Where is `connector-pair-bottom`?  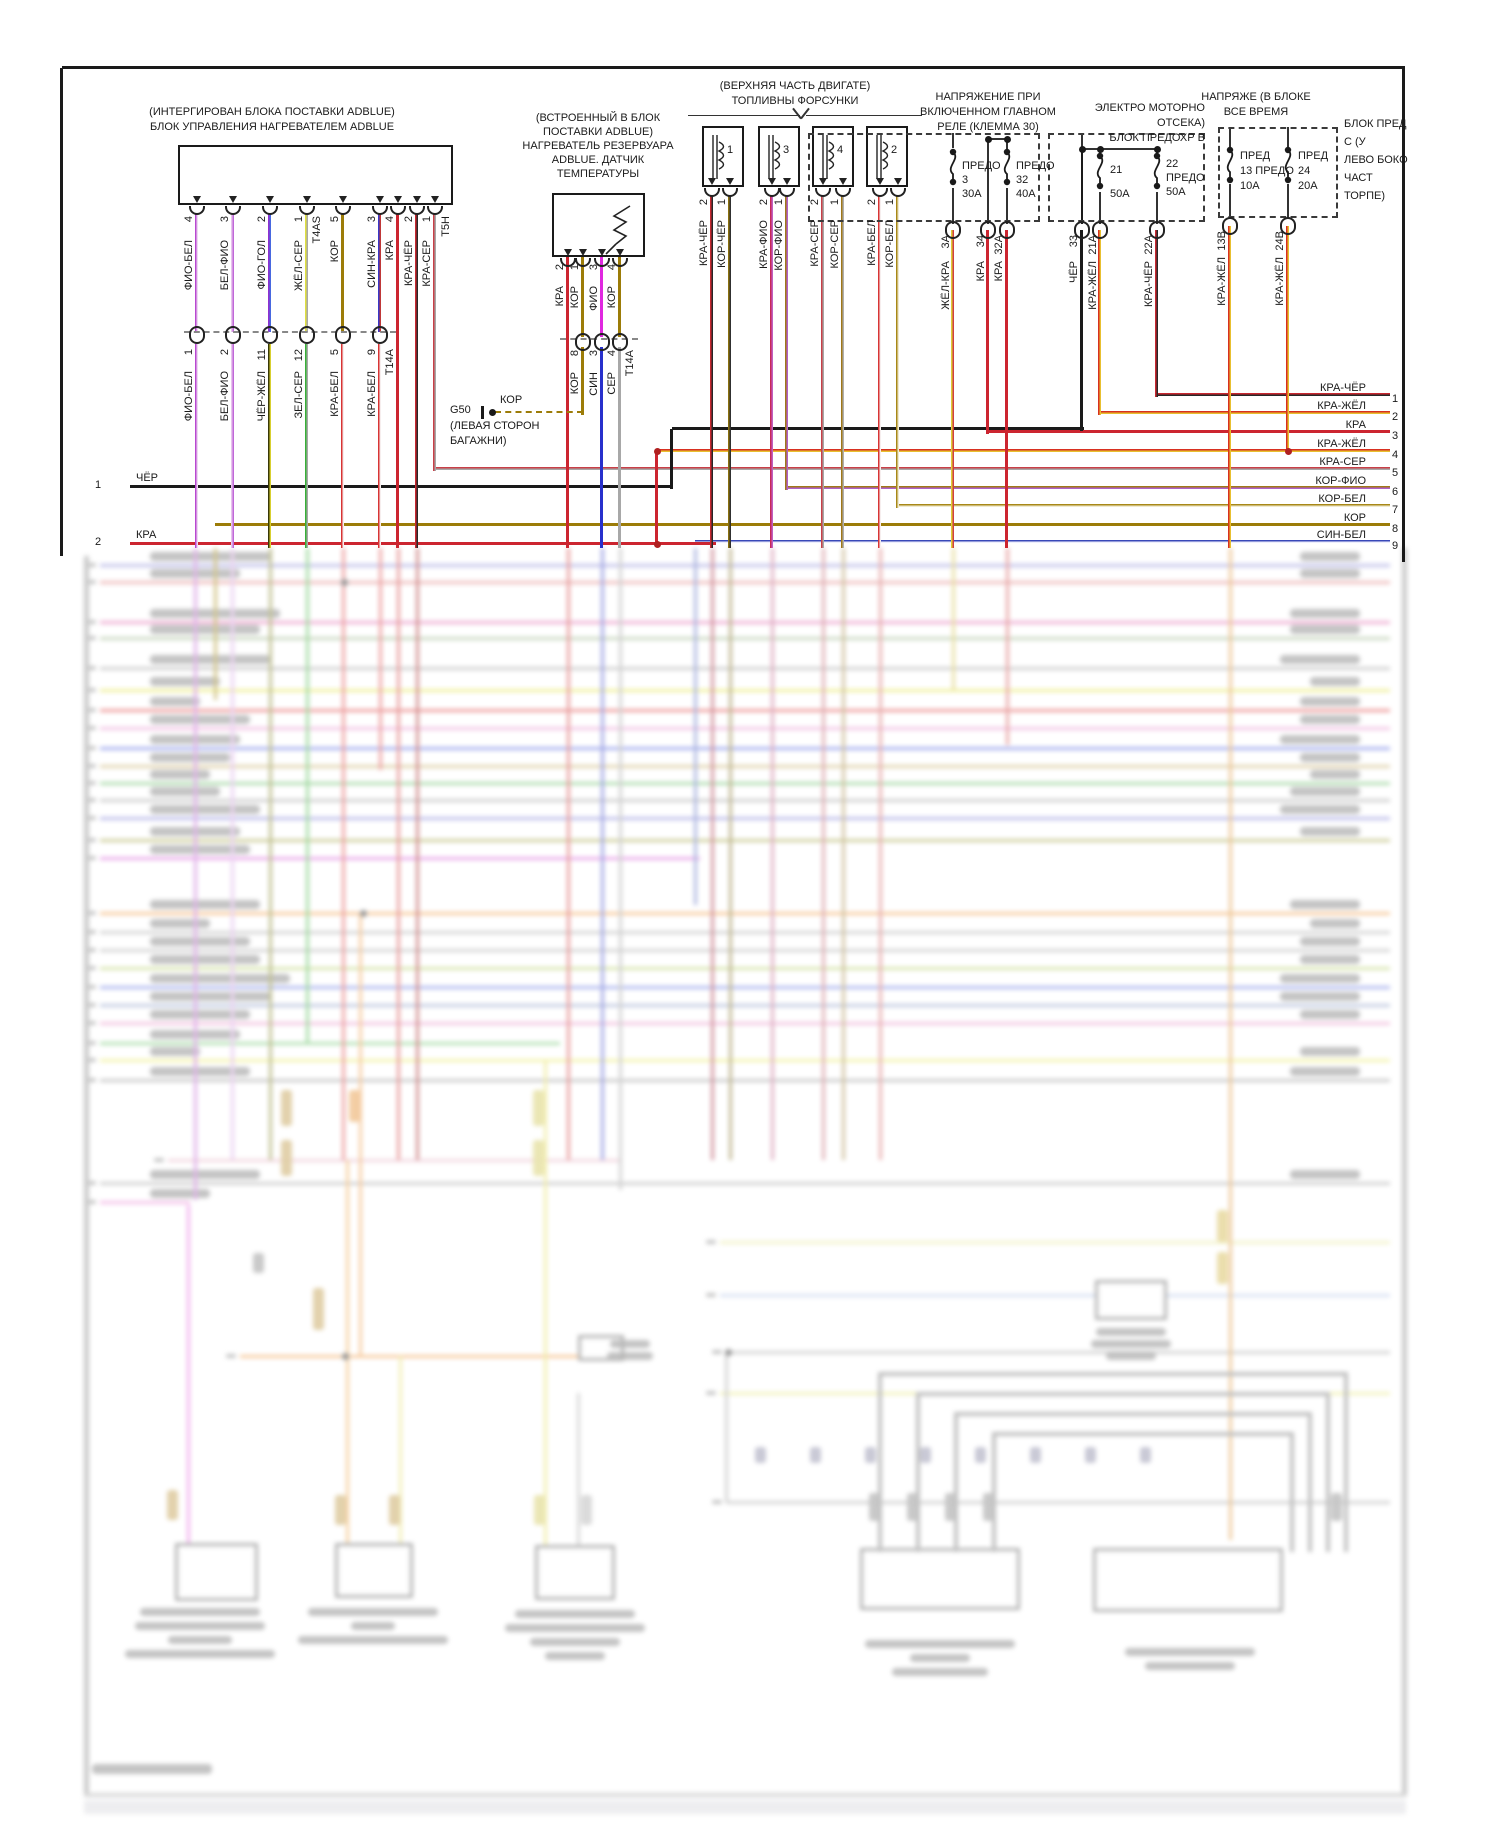
connector-pair-bottom is located at coordinates (270, 339).